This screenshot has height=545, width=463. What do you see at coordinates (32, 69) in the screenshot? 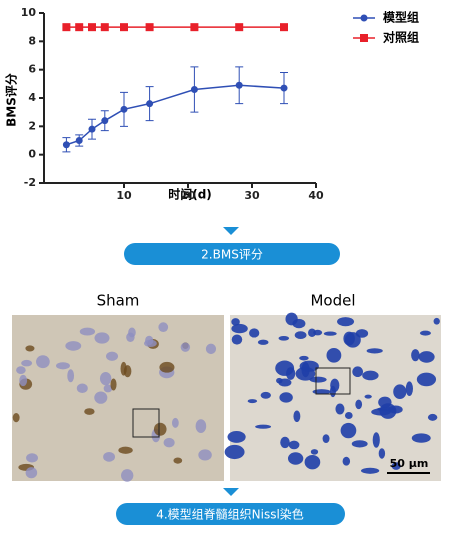
I see `y-tick-label: 6` at bounding box center [32, 69].